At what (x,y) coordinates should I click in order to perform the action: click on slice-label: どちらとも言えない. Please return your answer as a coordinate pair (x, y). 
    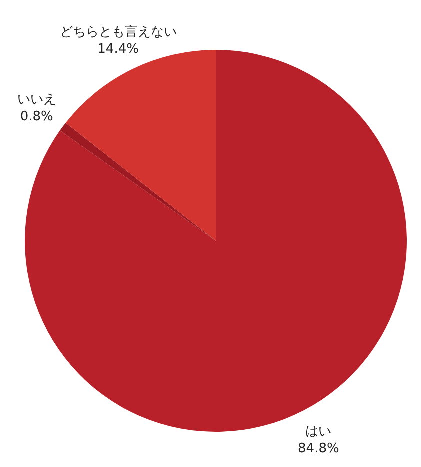
    Looking at the image, I should click on (118, 32).